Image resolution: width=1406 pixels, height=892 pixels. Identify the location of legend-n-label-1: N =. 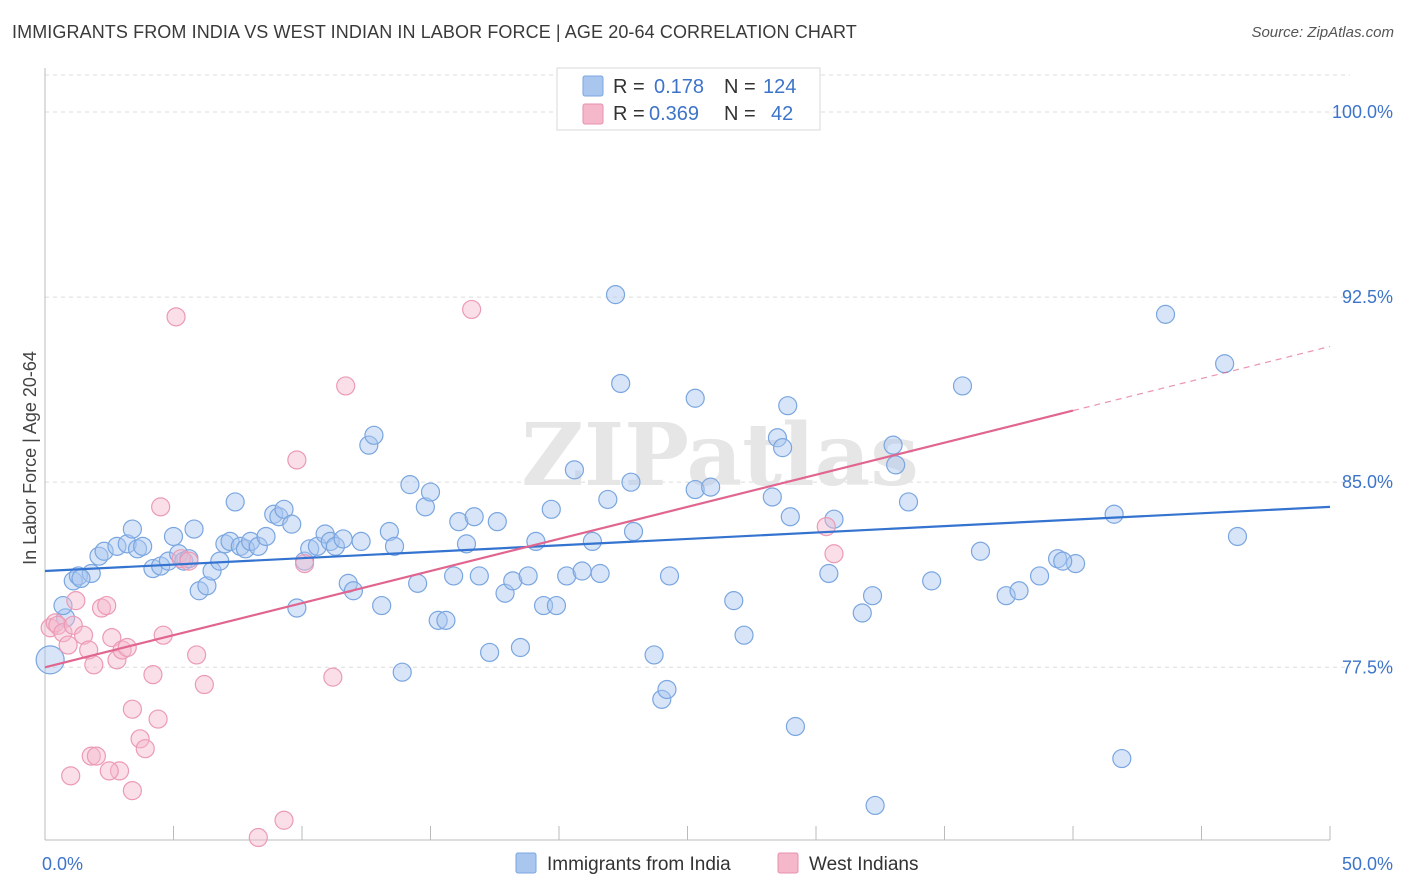
(740, 87).